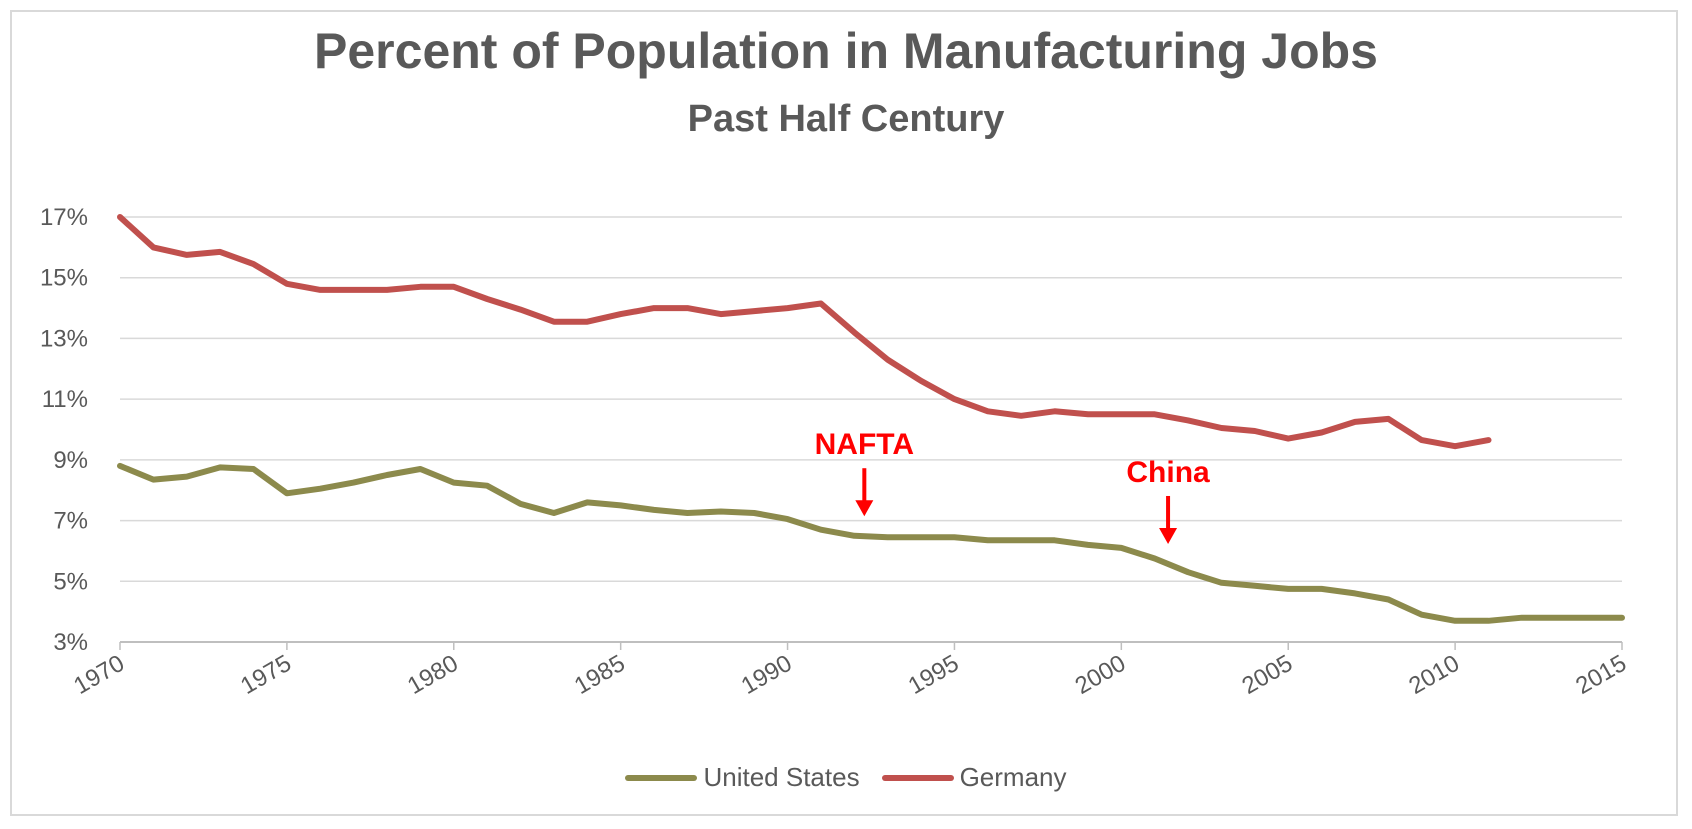  What do you see at coordinates (99, 675) in the screenshot?
I see `x-tick-label: 1970` at bounding box center [99, 675].